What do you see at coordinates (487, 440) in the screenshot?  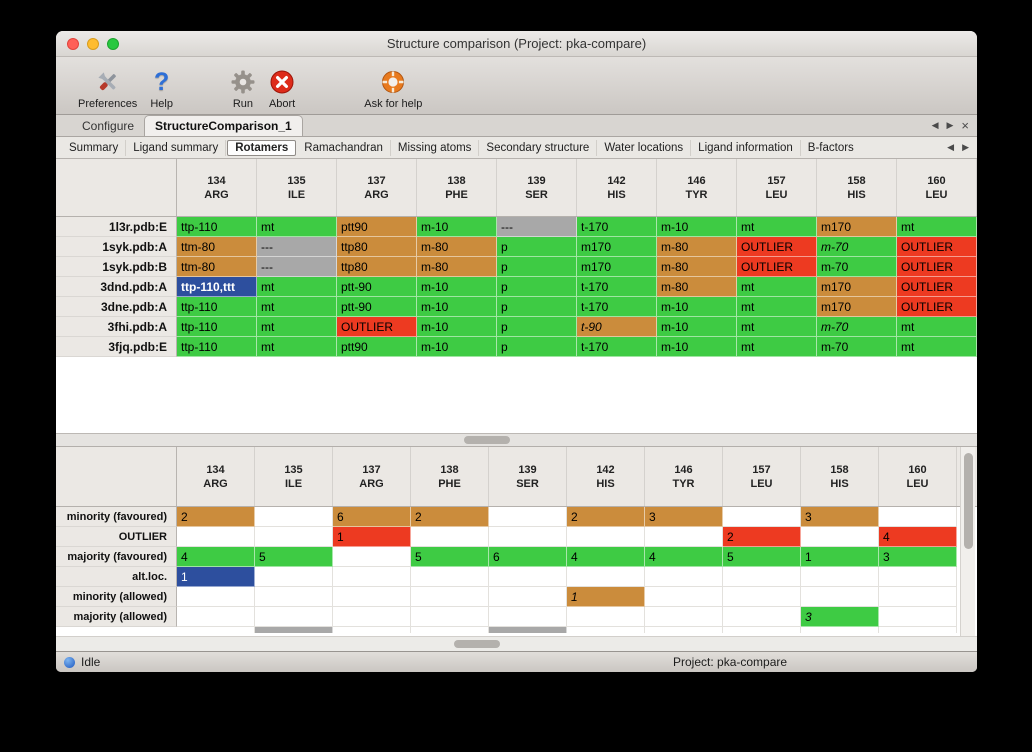 I see `splitter-grip` at bounding box center [487, 440].